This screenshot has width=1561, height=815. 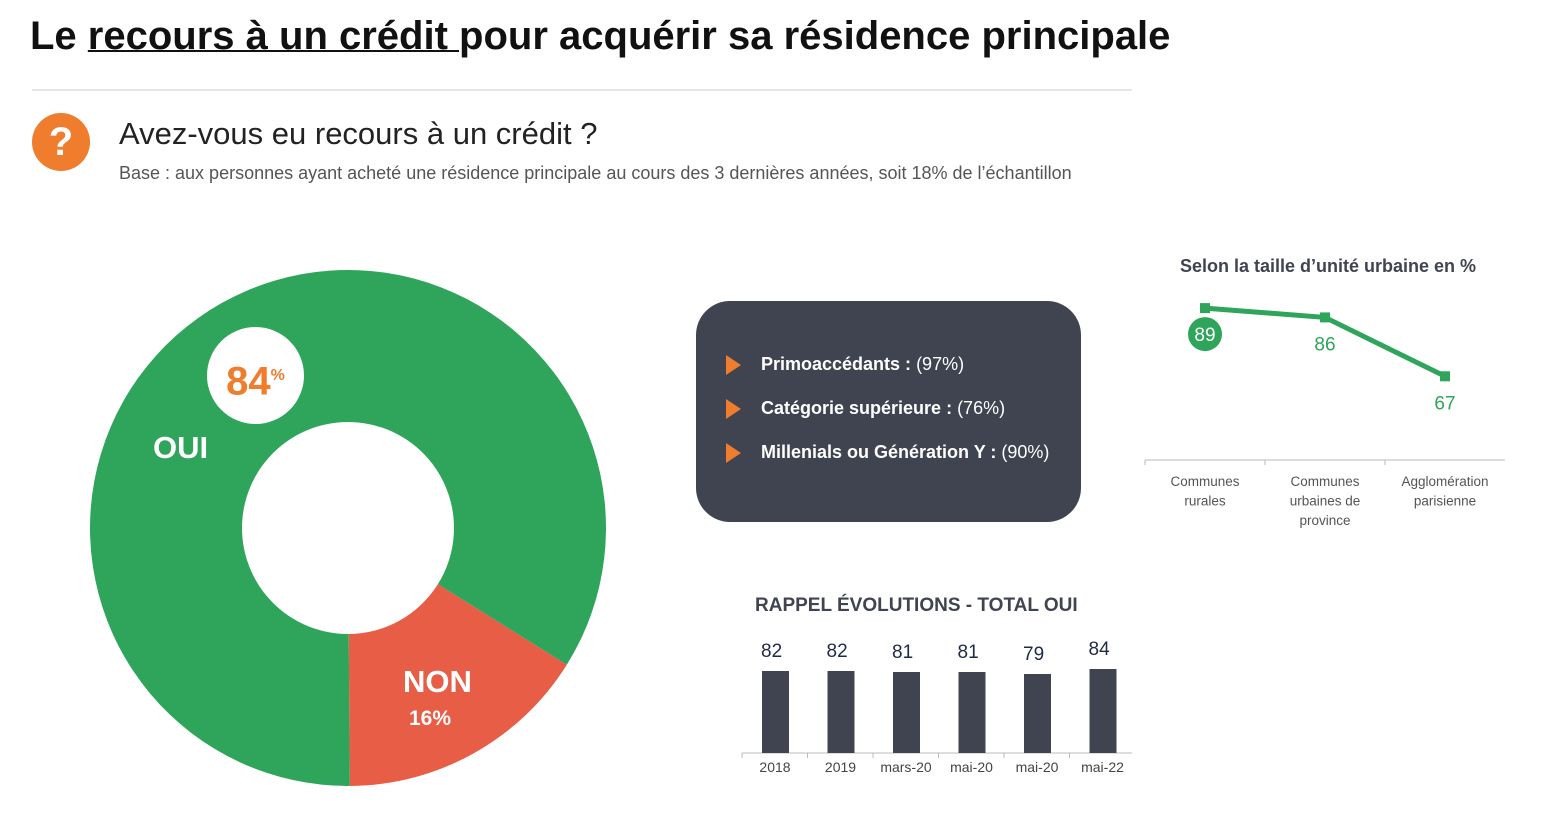 I want to click on x-tick-label: Agglomération, so click(x=1444, y=481).